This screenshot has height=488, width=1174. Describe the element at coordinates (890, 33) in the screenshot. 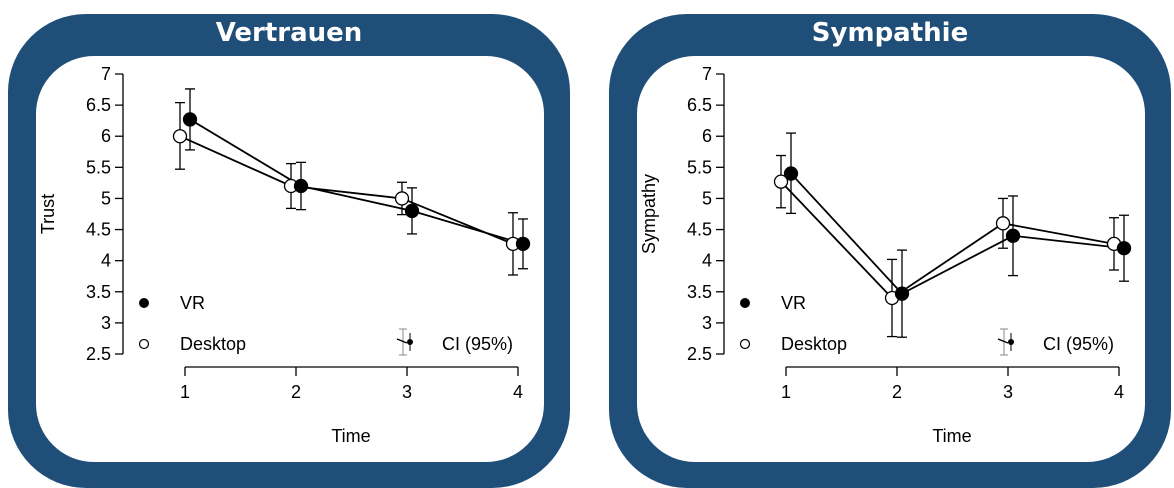

I see `panel-title-sympathy: Sympathie` at that location.